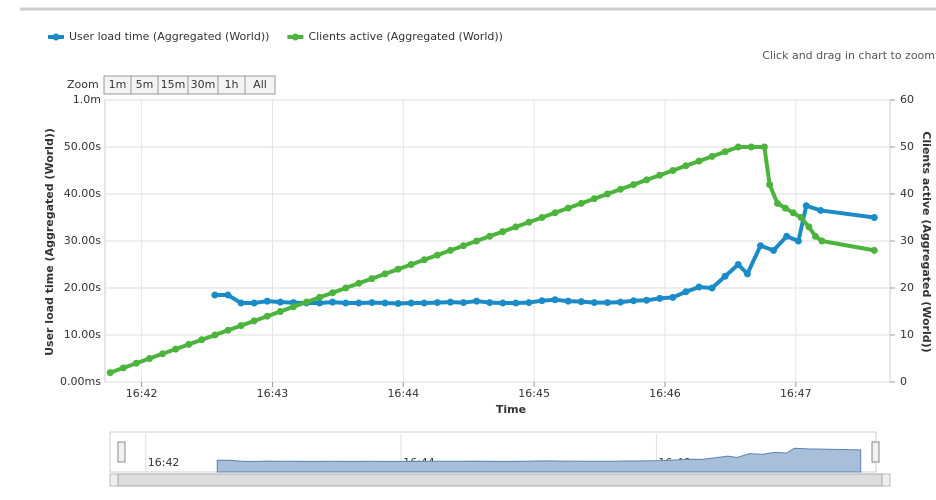 This screenshot has width=936, height=500. Describe the element at coordinates (273, 393) in the screenshot. I see `x-tick-label: 16:43` at that location.